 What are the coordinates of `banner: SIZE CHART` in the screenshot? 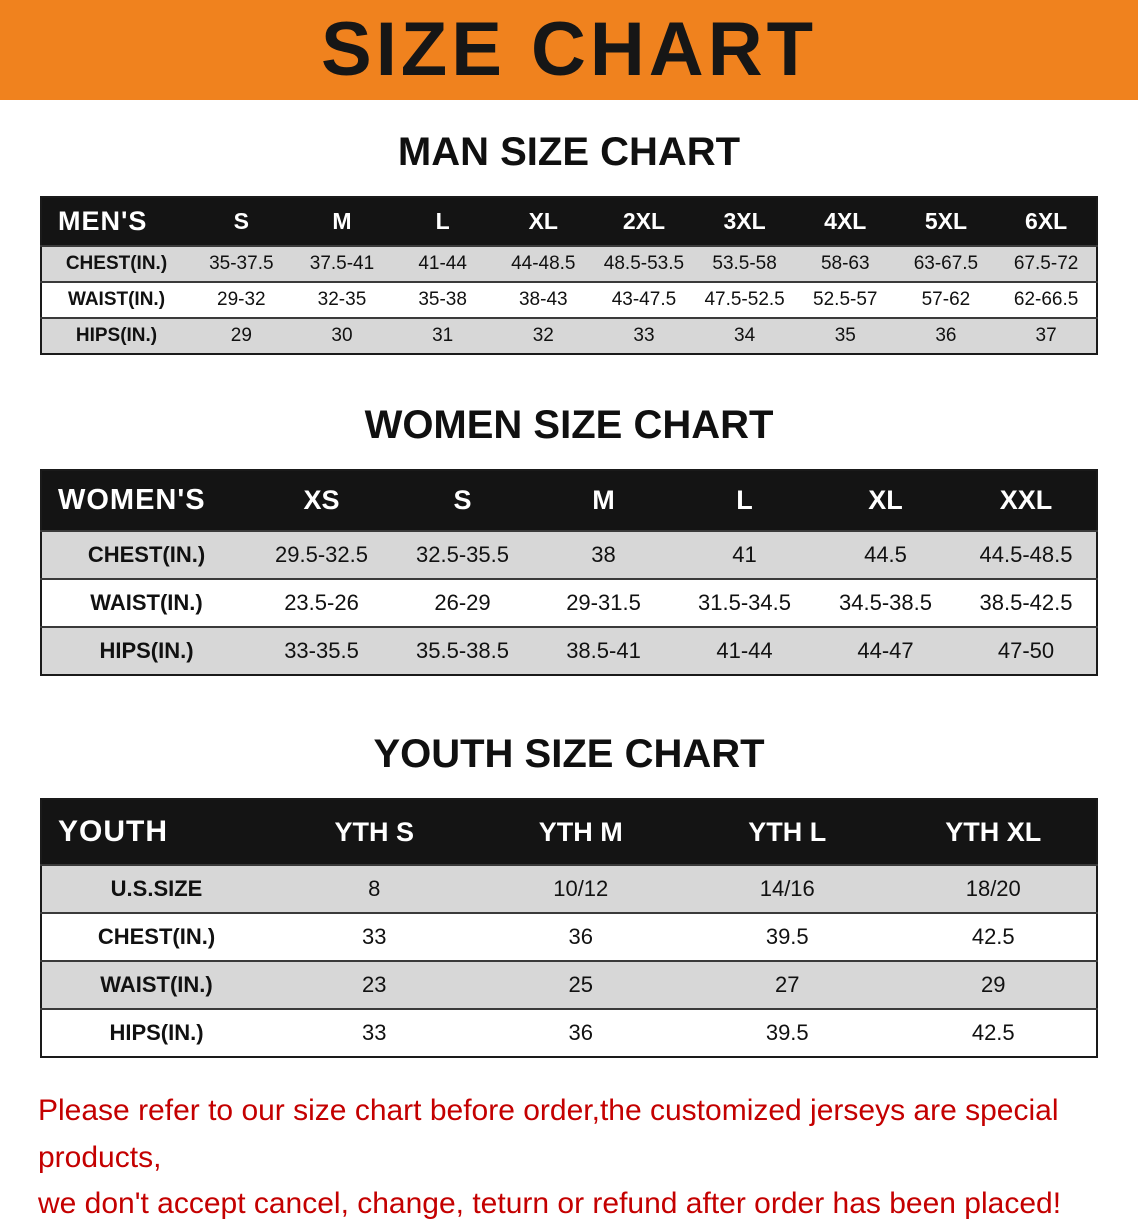 It's located at (569, 50).